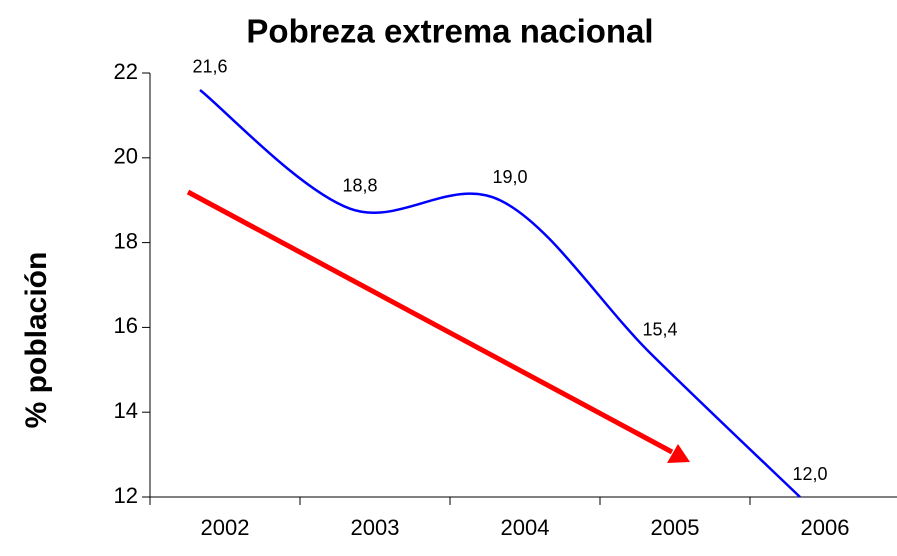 Image resolution: width=897 pixels, height=556 pixels. Describe the element at coordinates (126, 495) in the screenshot. I see `y-tick-label: 12` at that location.